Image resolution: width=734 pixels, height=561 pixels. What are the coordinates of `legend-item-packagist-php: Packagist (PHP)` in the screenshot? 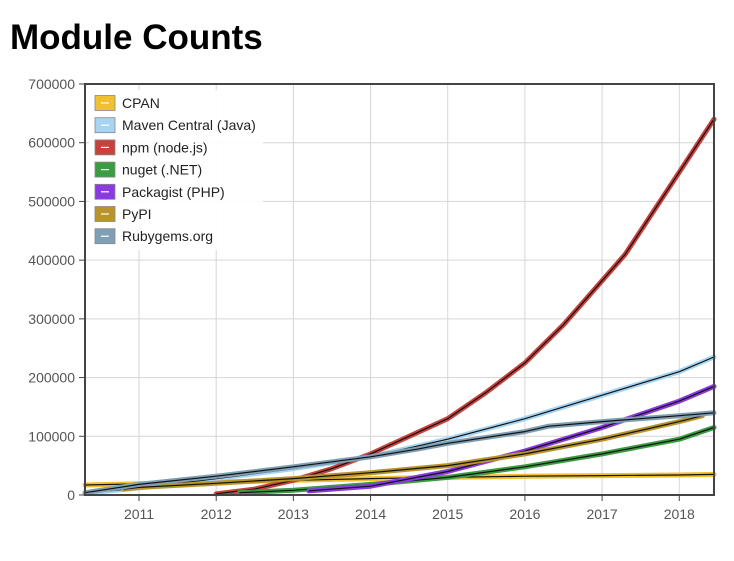 It's located at (159, 192).